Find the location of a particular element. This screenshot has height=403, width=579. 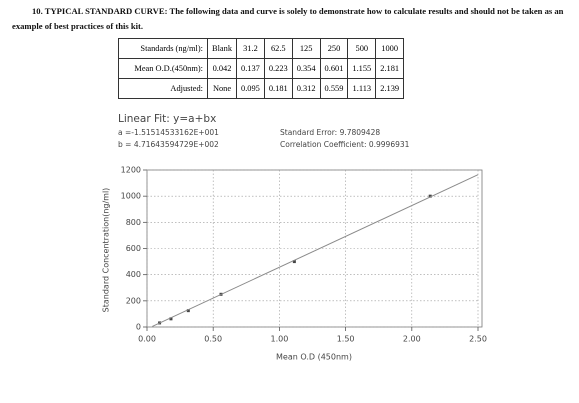

table-cell: 0.042 is located at coordinates (222, 68).